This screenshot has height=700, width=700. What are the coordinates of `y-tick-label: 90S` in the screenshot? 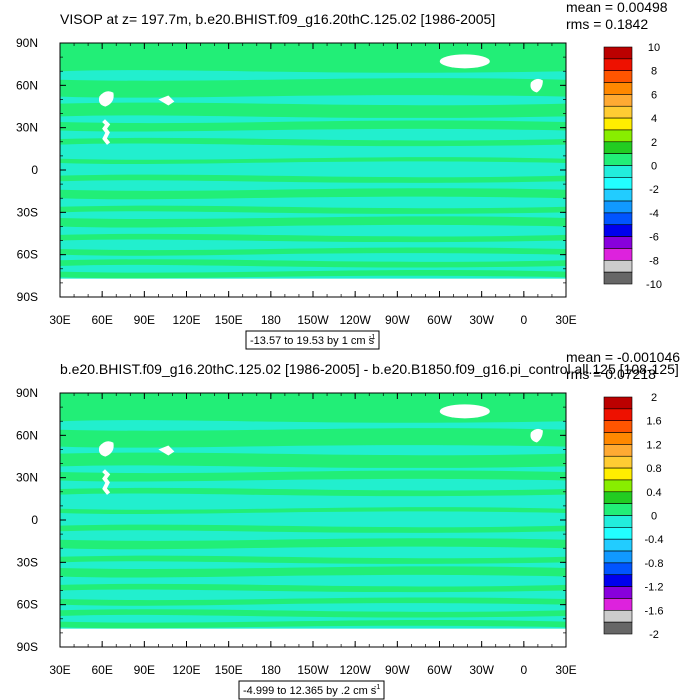 It's located at (27, 647).